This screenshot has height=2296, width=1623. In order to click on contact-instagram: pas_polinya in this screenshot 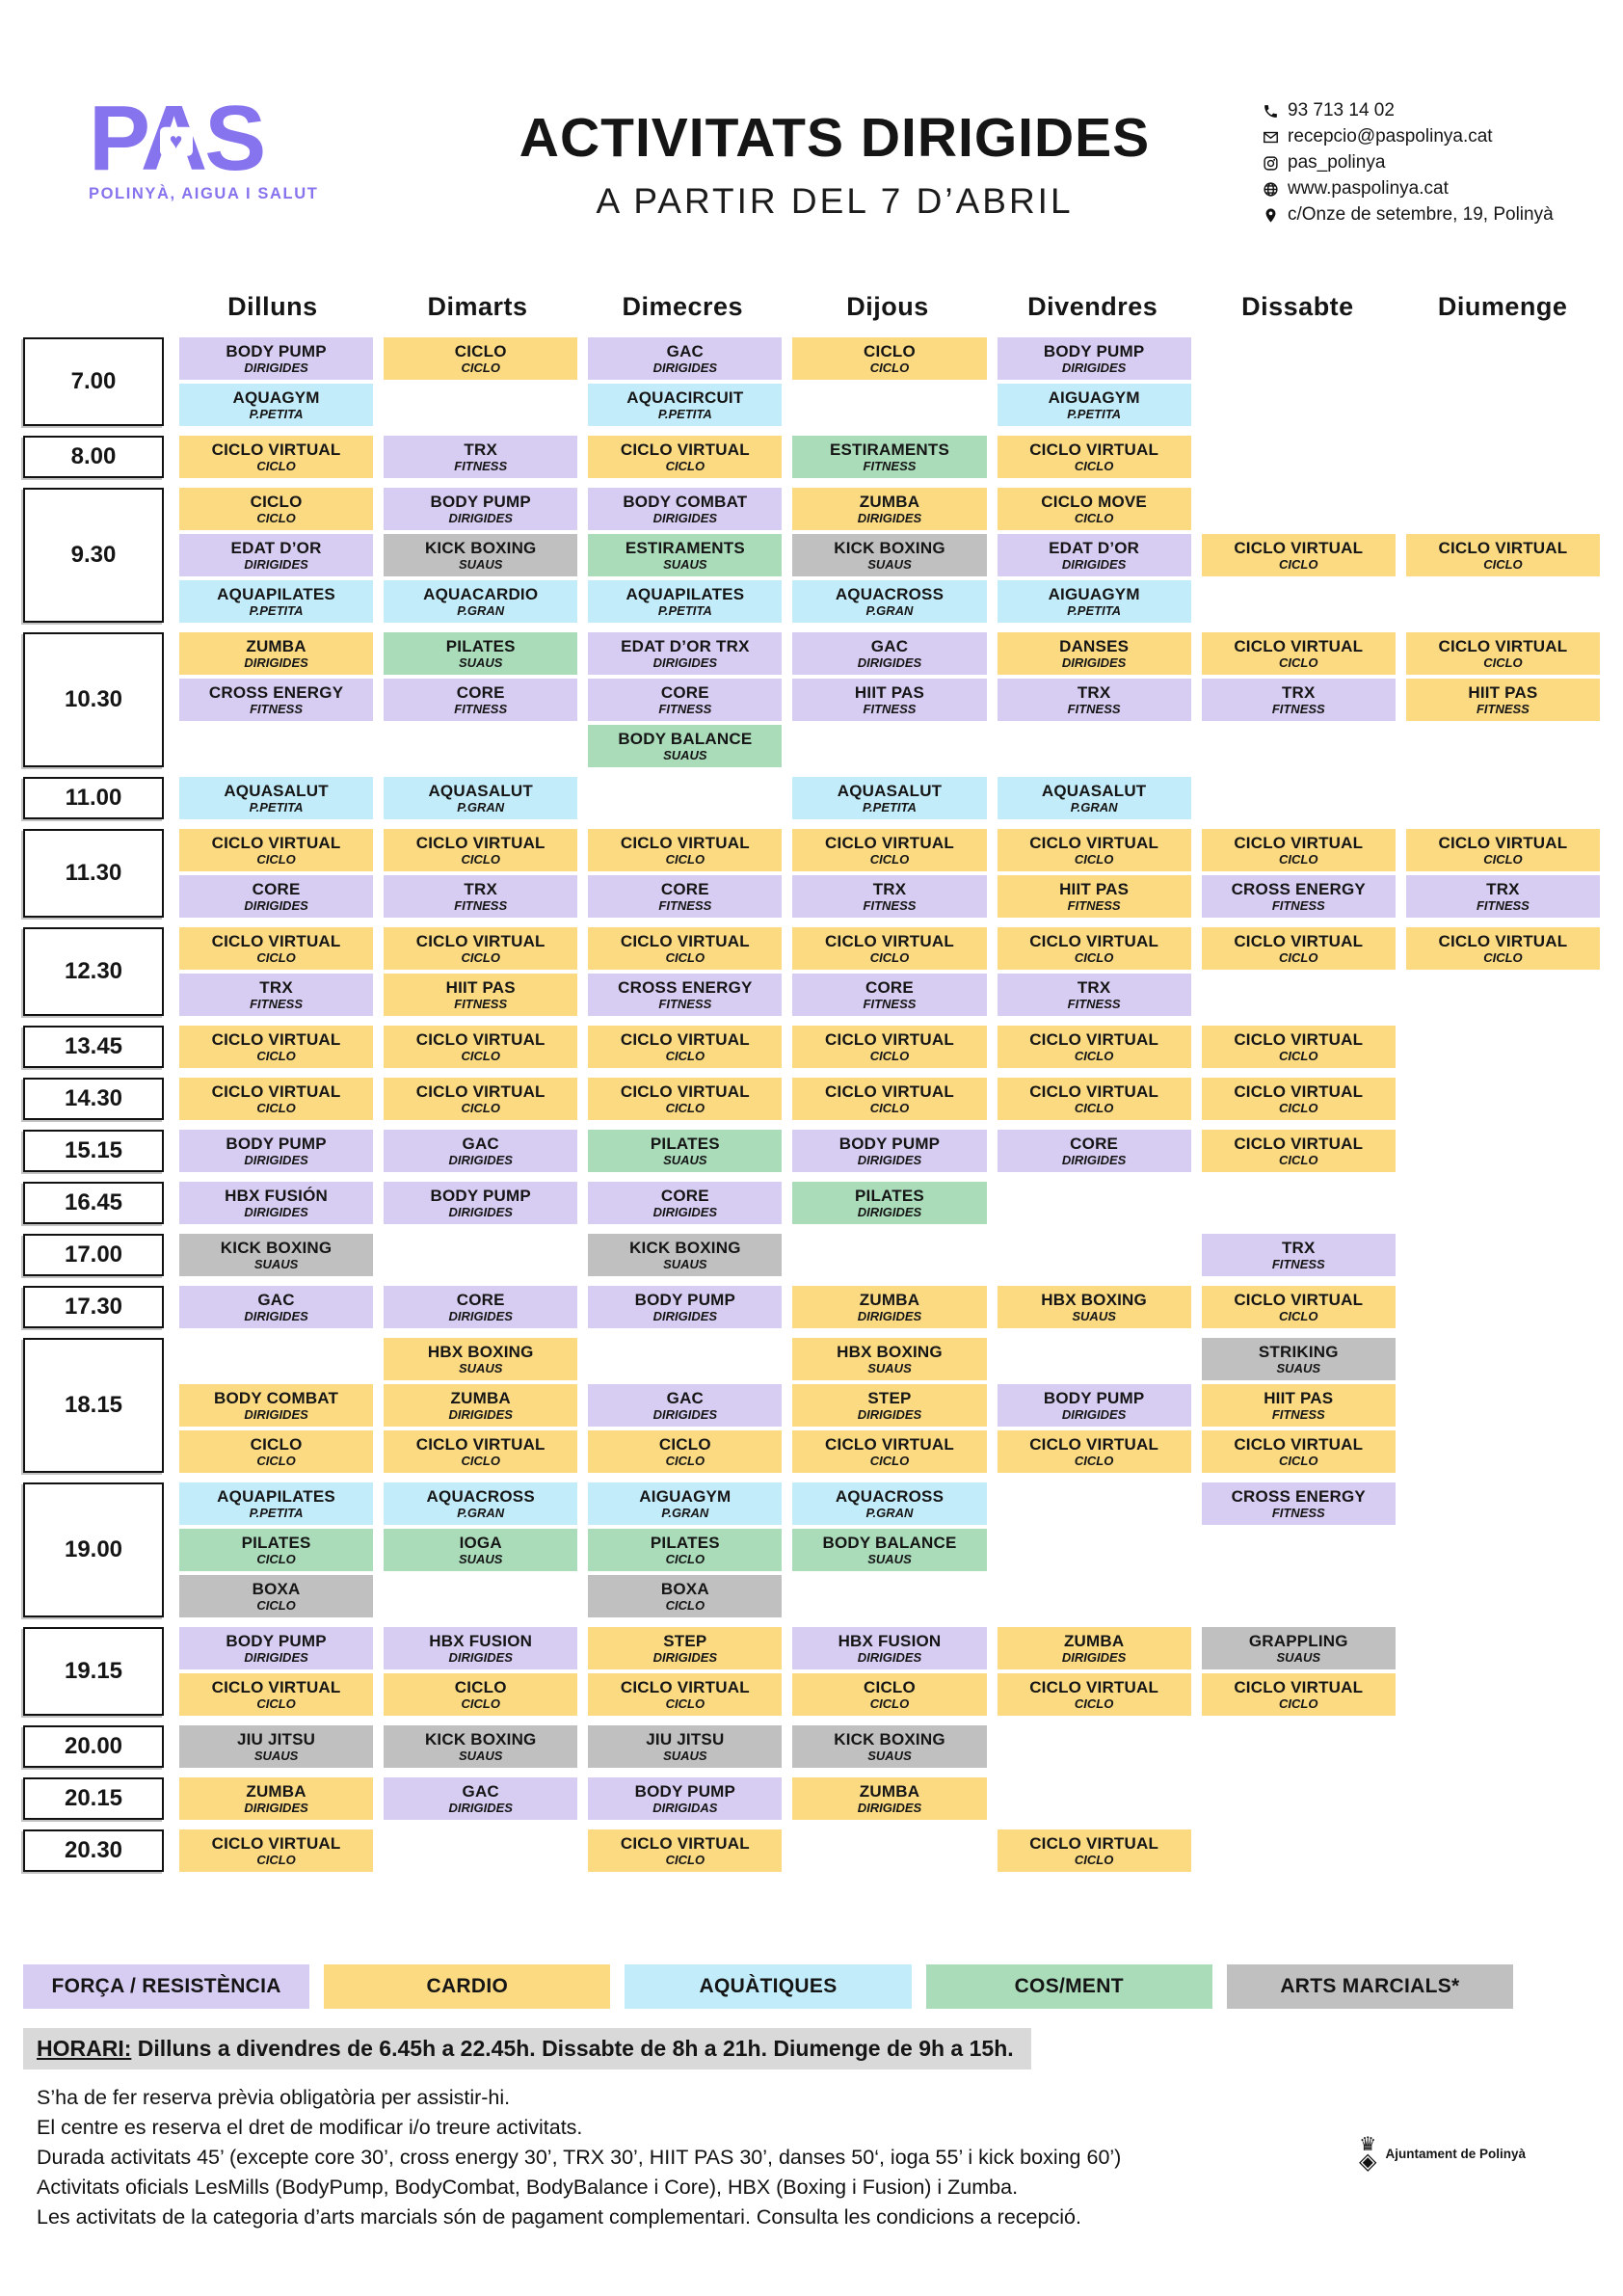, I will do `click(1431, 163)`.